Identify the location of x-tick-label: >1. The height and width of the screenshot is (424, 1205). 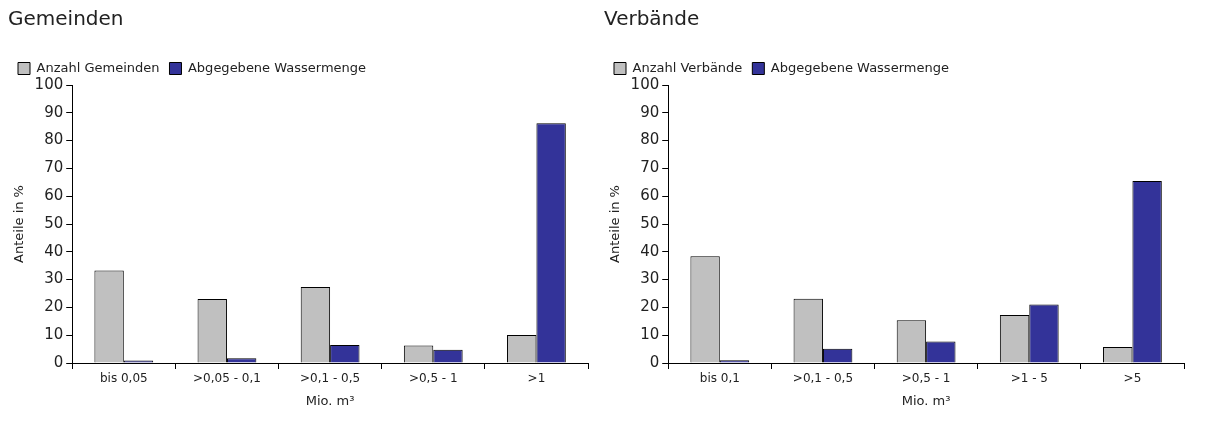
(536, 378).